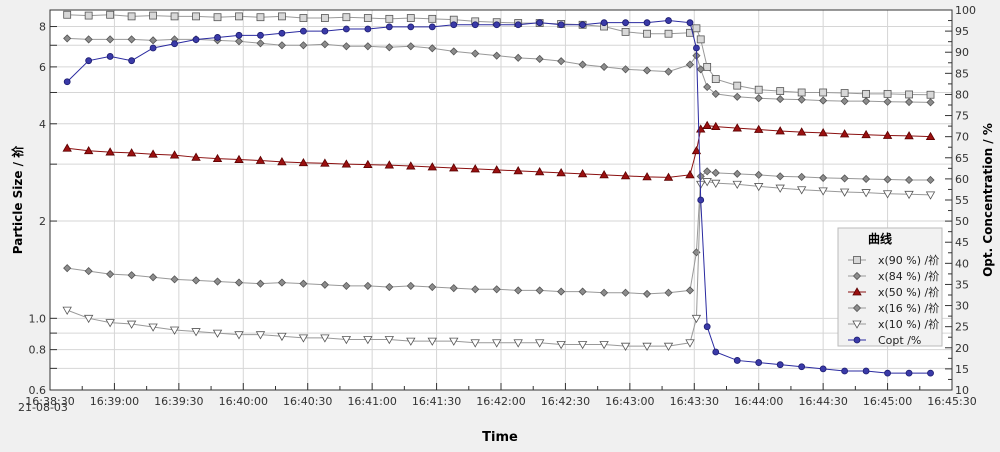 This screenshot has width=1000, height=452. I want to click on y-left-tick-label: 6, so click(42, 67).